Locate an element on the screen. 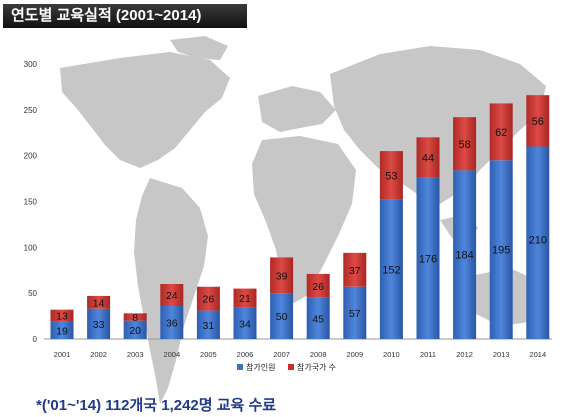 This screenshot has width=570, height=417. data-label-participants: 210 is located at coordinates (538, 240).